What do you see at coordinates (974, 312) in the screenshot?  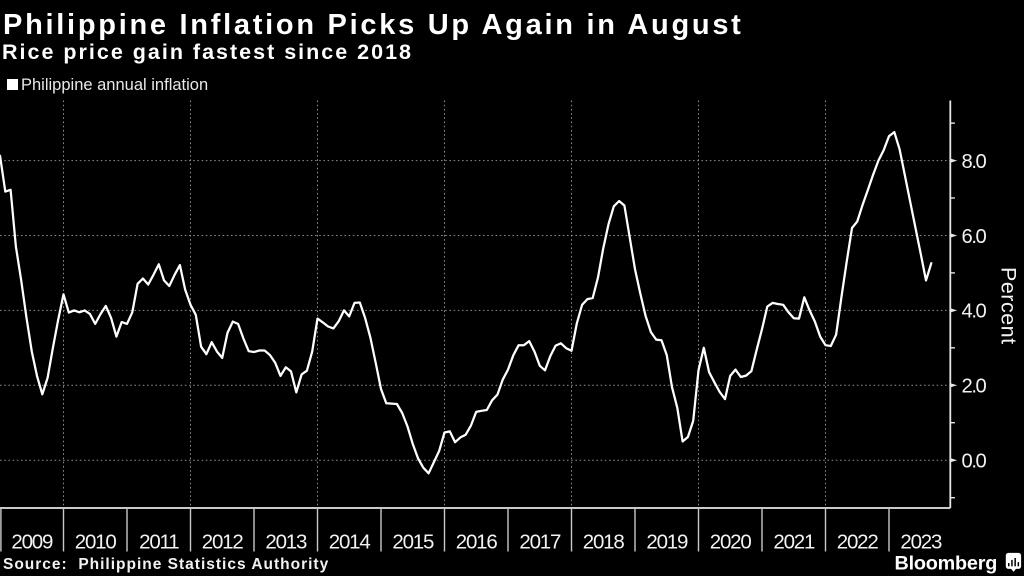 I see `svg-text: 4.0` at bounding box center [974, 312].